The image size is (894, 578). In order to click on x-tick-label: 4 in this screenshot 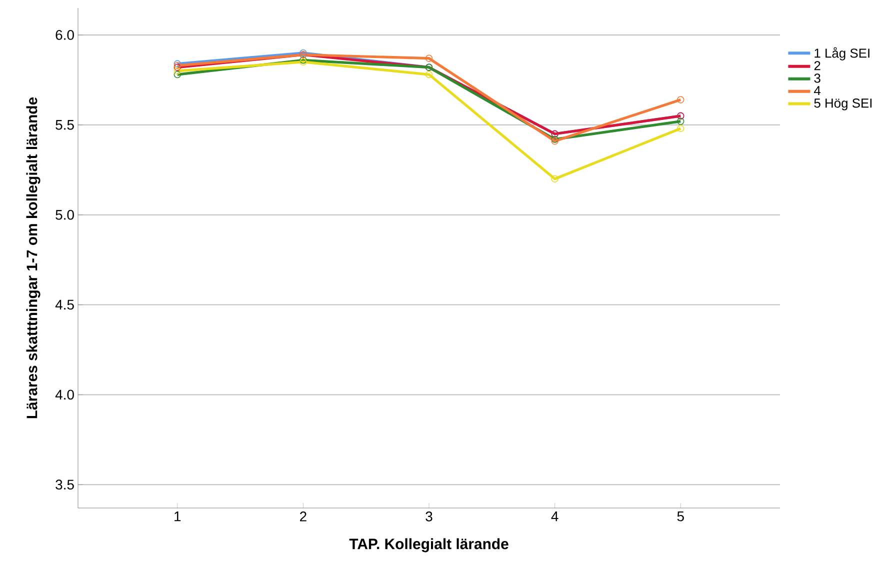, I will do `click(554, 517)`.